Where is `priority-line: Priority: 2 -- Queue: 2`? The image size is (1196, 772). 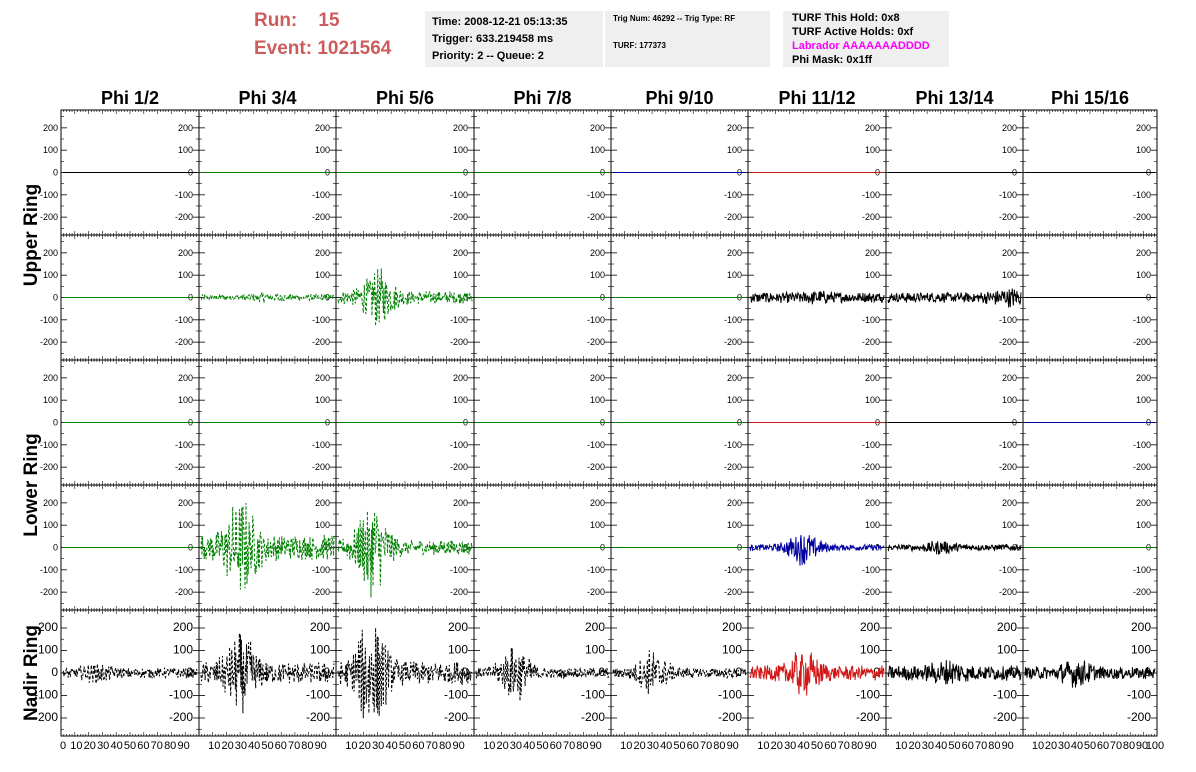 priority-line: Priority: 2 -- Queue: 2 is located at coordinates (488, 56).